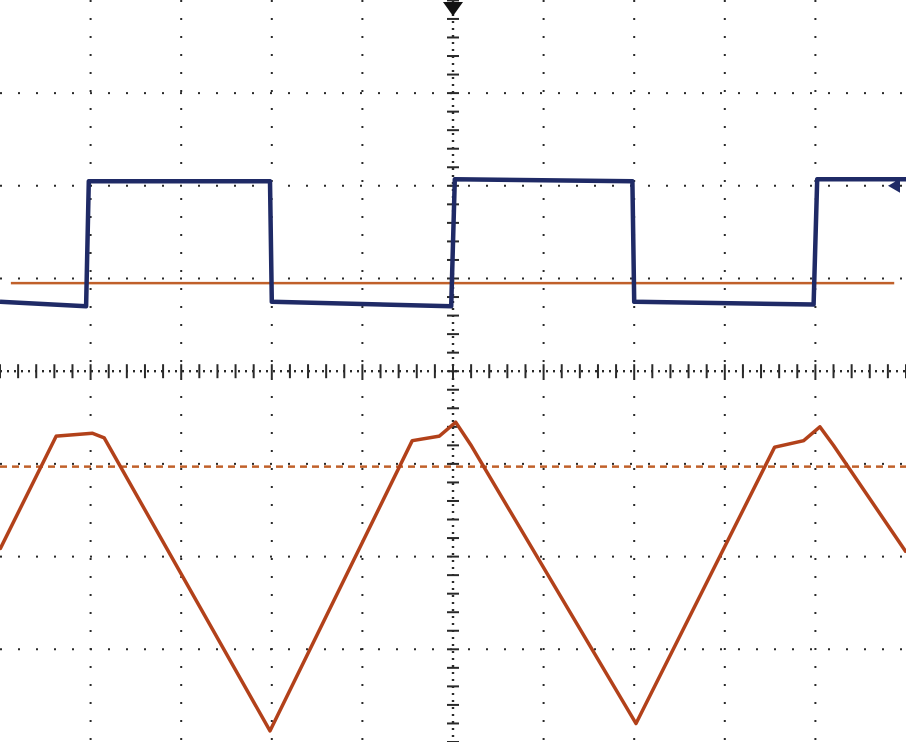 Image resolution: width=906 pixels, height=742 pixels. Describe the element at coordinates (671, 97) in the screenshot. I see `markers` at that location.